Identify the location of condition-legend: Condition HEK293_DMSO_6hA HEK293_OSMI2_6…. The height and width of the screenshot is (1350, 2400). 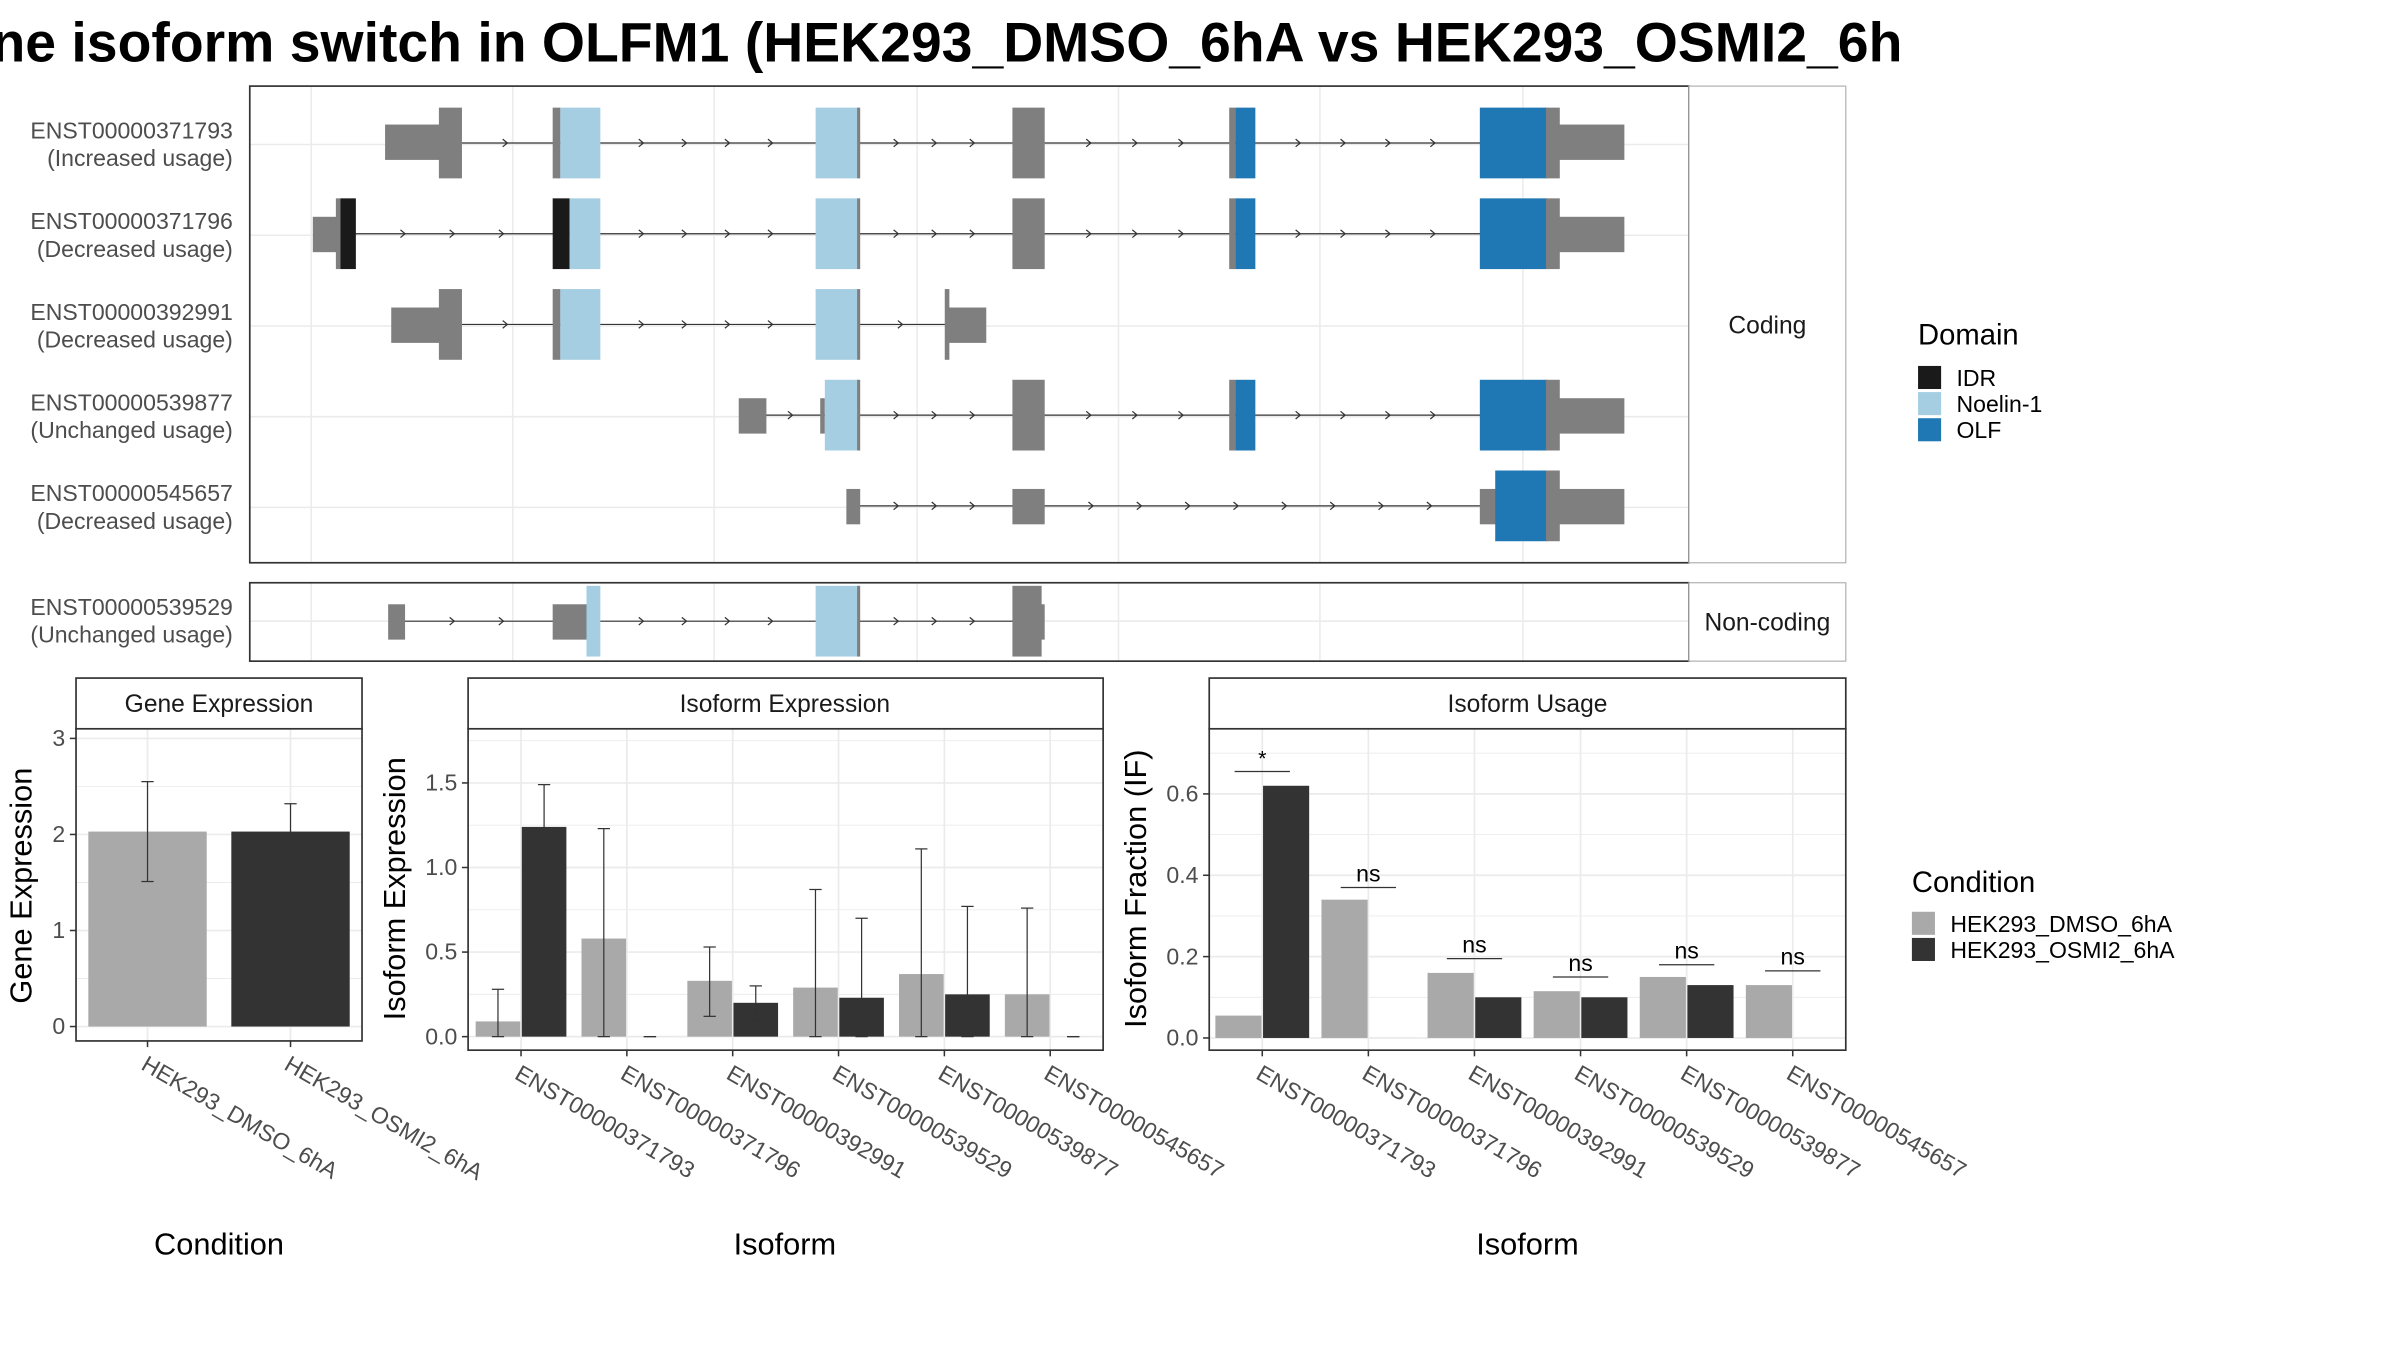
(2043, 915).